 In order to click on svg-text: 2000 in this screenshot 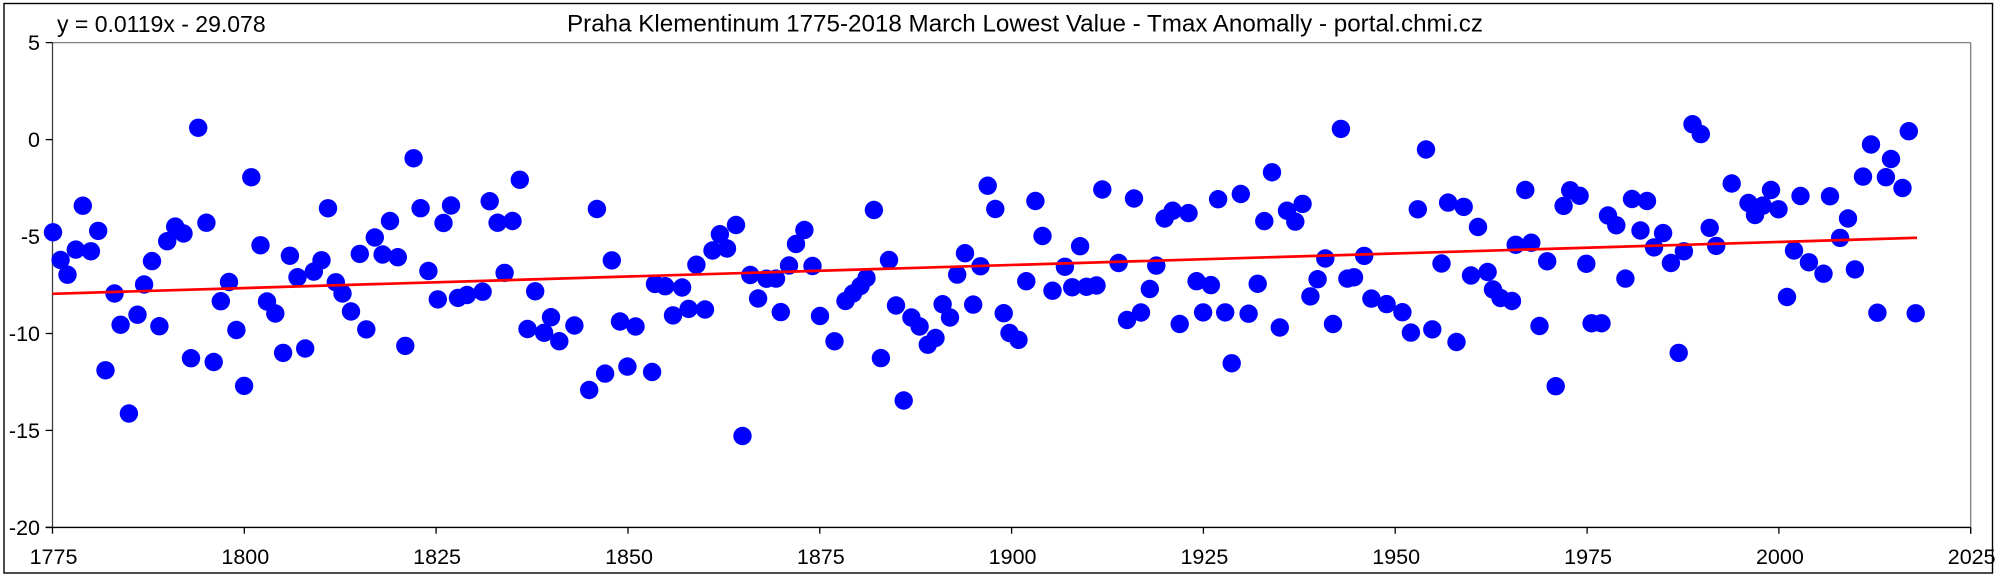, I will do `click(1780, 557)`.